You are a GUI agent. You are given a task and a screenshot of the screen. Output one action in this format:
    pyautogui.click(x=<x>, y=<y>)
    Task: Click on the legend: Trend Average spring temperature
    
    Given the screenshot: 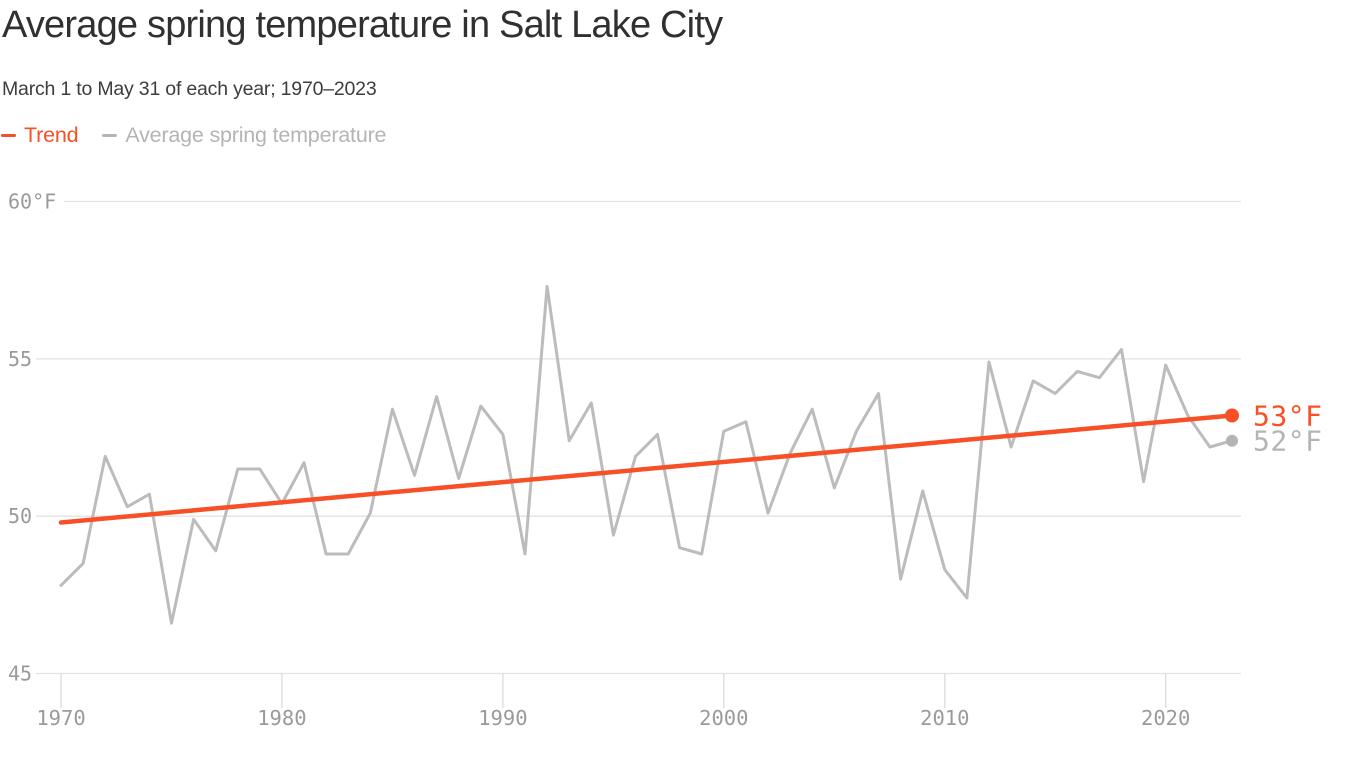 What is the action you would take?
    pyautogui.click(x=193, y=135)
    